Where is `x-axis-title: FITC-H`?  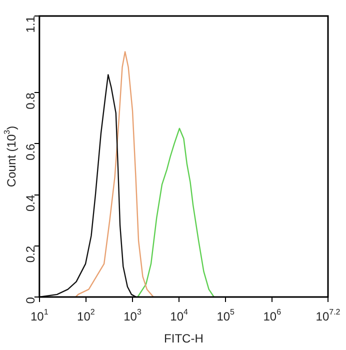 x-axis-title: FITC-H is located at coordinates (184, 338).